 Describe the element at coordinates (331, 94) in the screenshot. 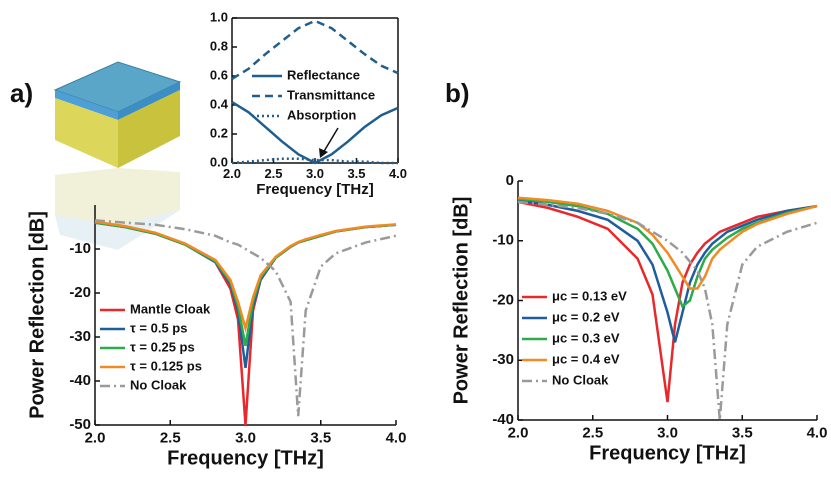

I see `legend-label: Transmittance` at that location.